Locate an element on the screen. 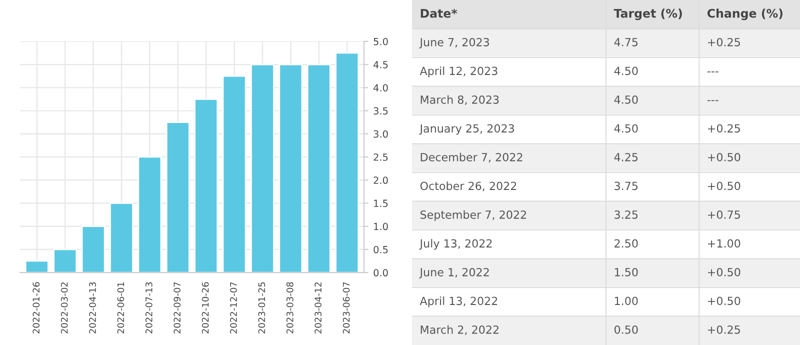  text: 2.50 is located at coordinates (626, 243).